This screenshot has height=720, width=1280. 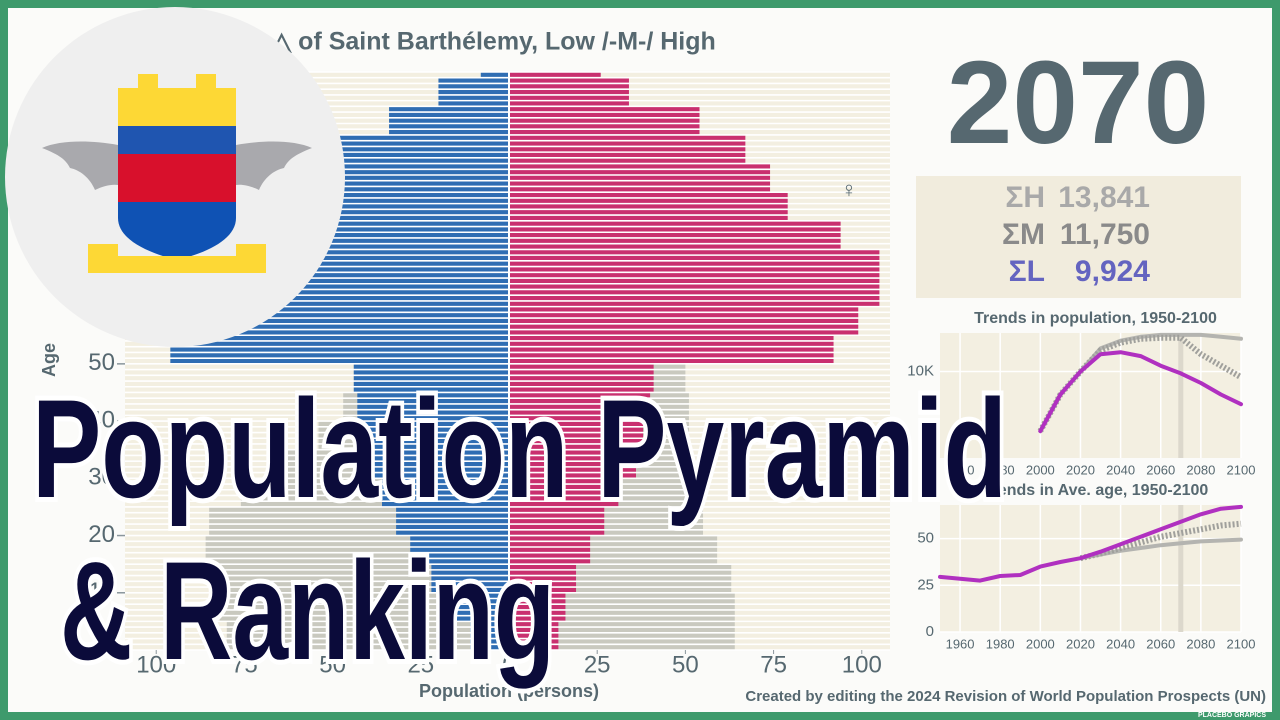 What do you see at coordinates (509, 691) in the screenshot?
I see `x-axis-label: Population (persons)` at bounding box center [509, 691].